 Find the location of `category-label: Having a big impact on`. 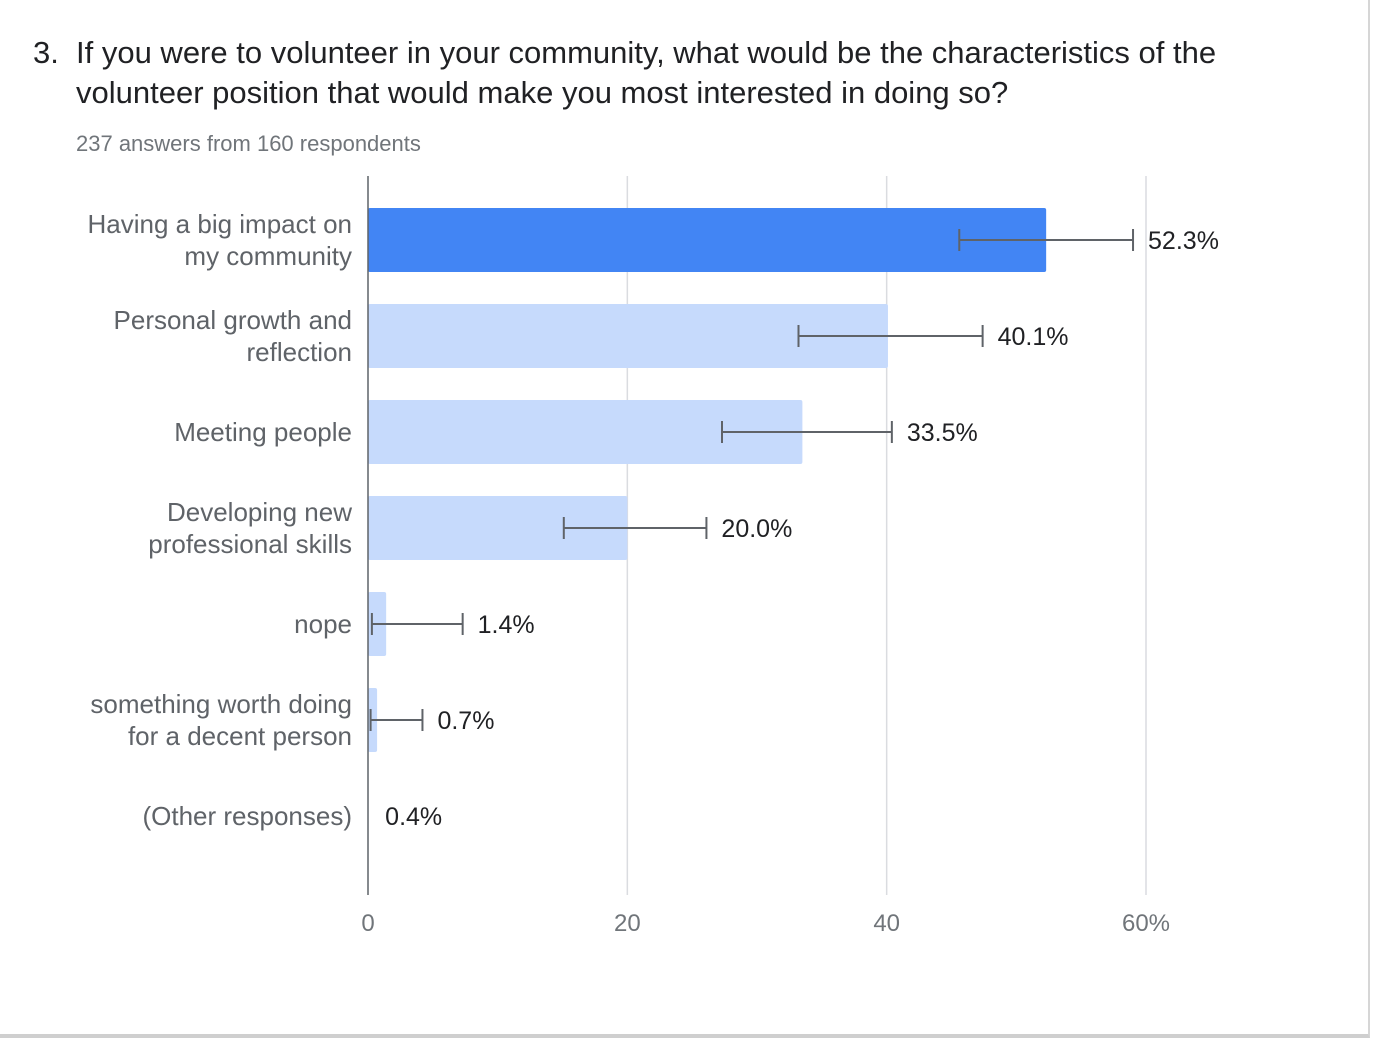

category-label: Having a big impact on is located at coordinates (220, 224).